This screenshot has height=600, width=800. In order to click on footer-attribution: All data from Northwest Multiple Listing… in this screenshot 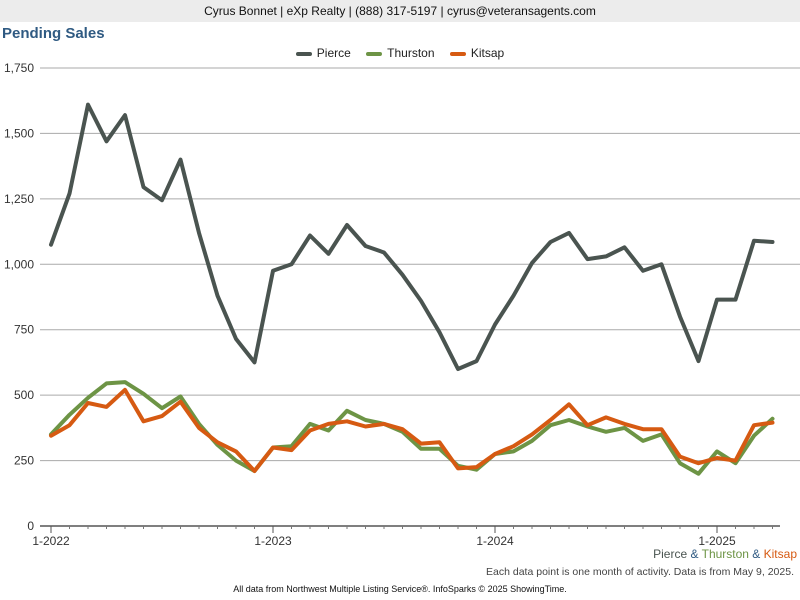, I will do `click(400, 589)`.